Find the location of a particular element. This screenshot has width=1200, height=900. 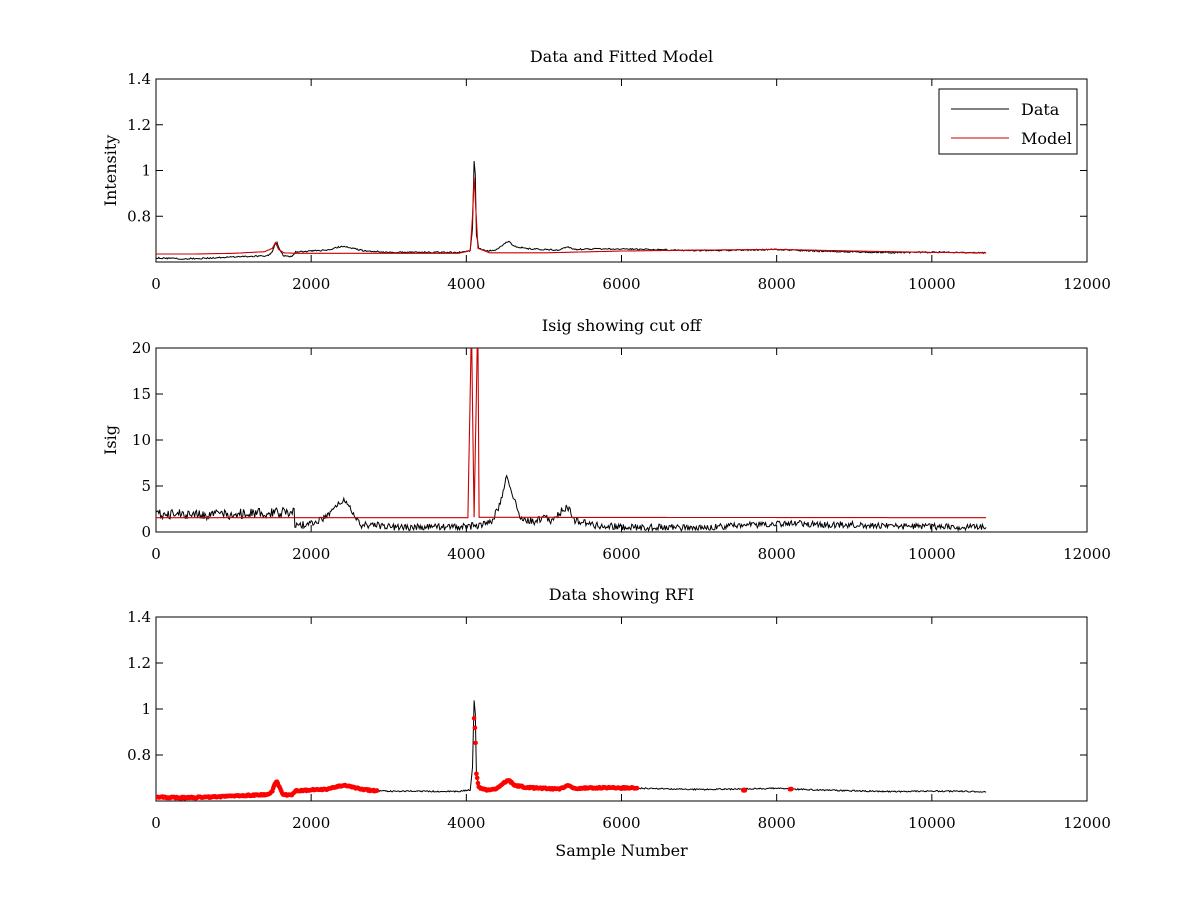

series-line-isig is located at coordinates (571, 503).